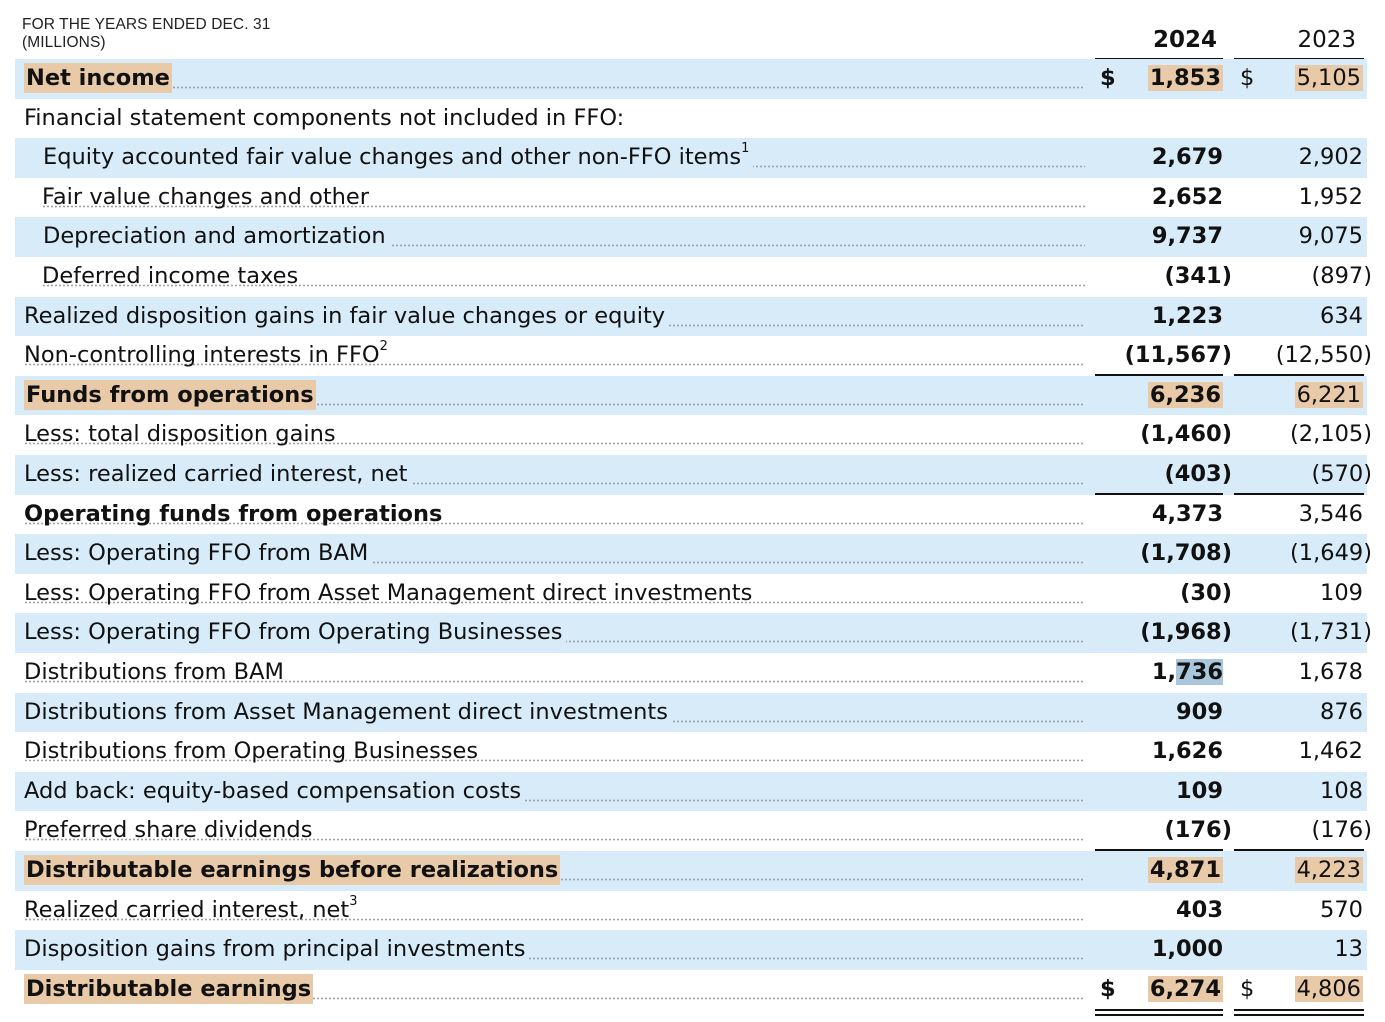 This screenshot has width=1385, height=1022. Describe the element at coordinates (170, 394) in the screenshot. I see `row-label: Funds from operations` at that location.